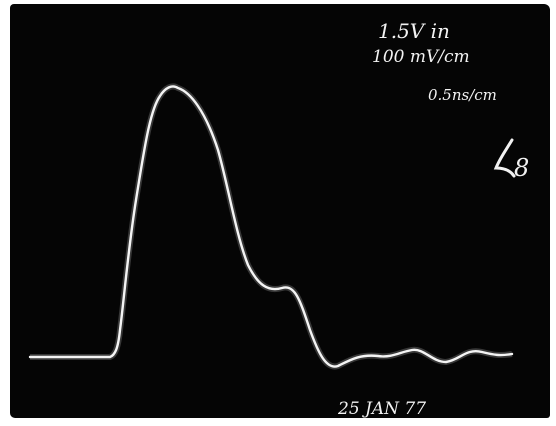 The width and height of the screenshot is (556, 426). What do you see at coordinates (462, 95) in the screenshot?
I see `annotation-time-scale: 0.5ns/cm` at bounding box center [462, 95].